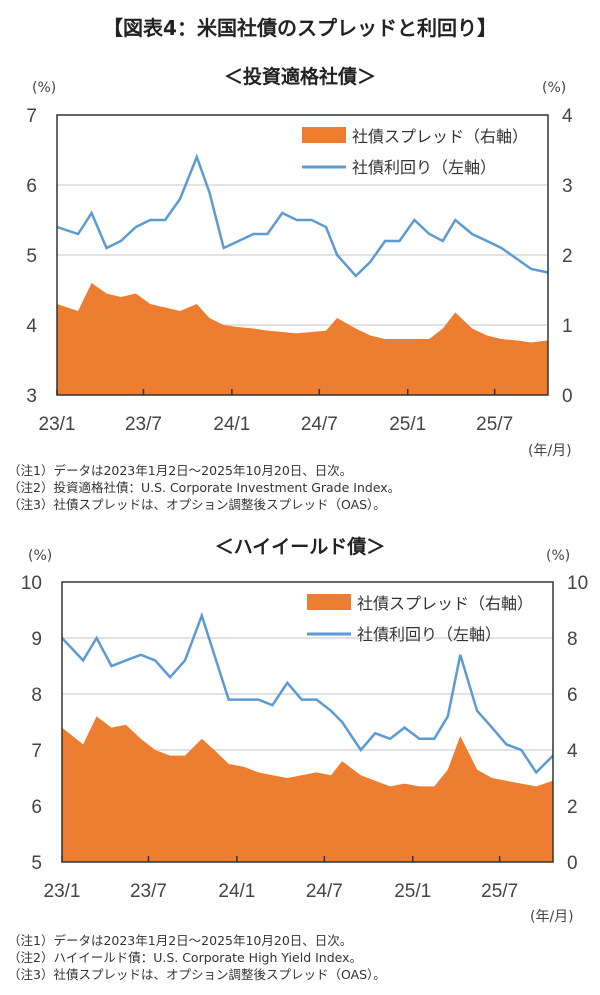 The image size is (600, 995). Describe the element at coordinates (499, 891) in the screenshot. I see `hy-x-tick-label: 25/7` at that location.